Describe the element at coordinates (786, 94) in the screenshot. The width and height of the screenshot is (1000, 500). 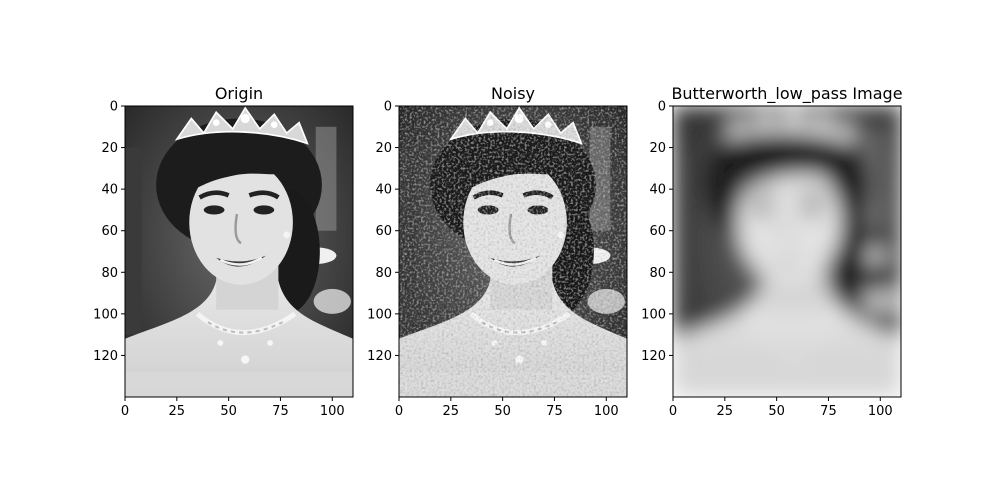
I see `filtered-title: Butterworth_low_pass Image` at that location.